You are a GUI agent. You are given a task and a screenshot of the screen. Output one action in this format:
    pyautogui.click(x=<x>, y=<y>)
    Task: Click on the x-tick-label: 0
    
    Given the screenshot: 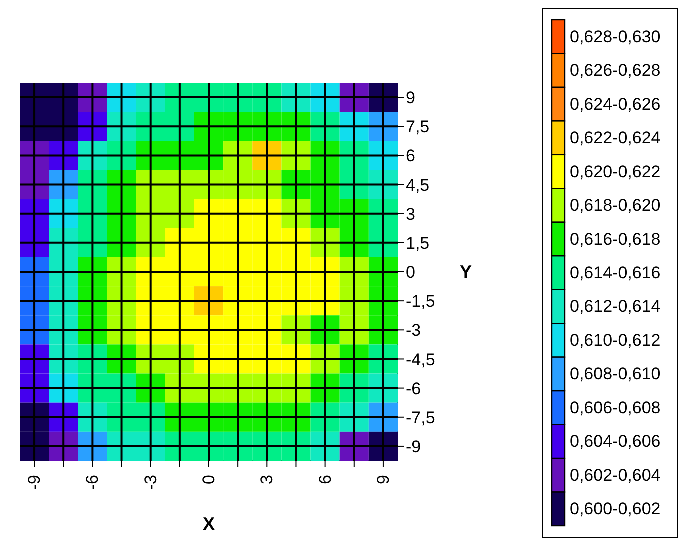 What is the action you would take?
    pyautogui.click(x=209, y=479)
    